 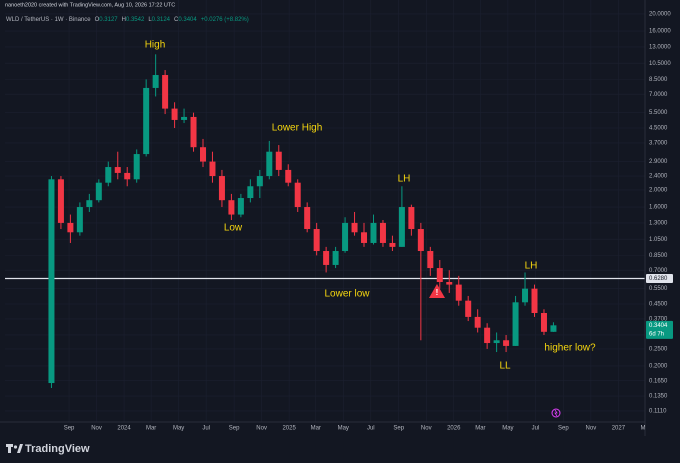 What do you see at coordinates (437, 291) in the screenshot?
I see `warning-icon: !` at bounding box center [437, 291].